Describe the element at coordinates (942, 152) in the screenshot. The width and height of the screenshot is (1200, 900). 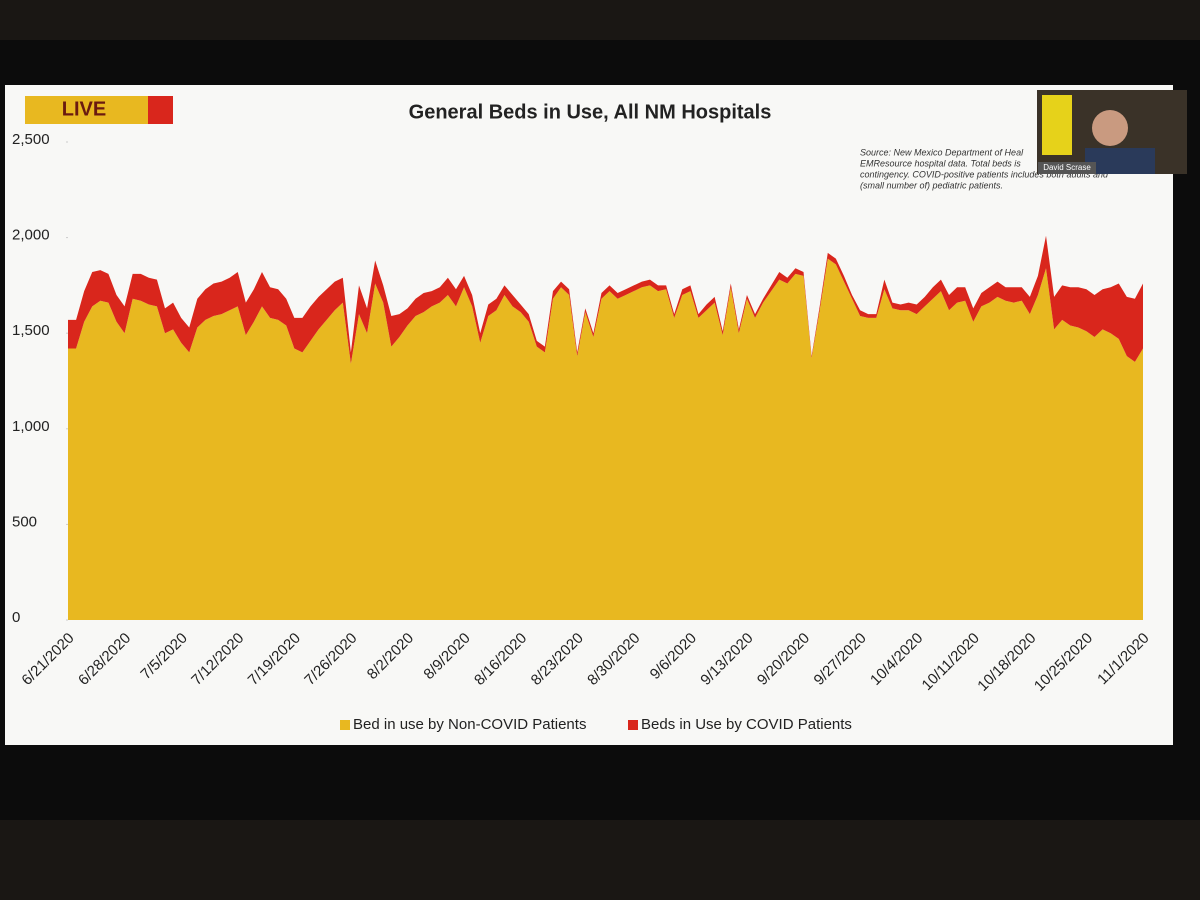
I see `note-line: Source: New Mexico Department of Heal` at that location.